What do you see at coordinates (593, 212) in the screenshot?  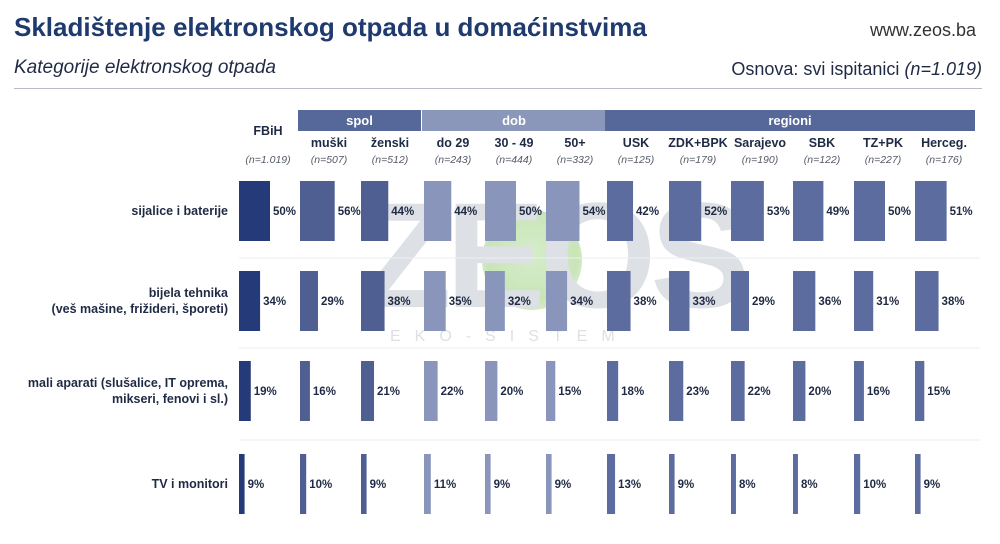 I see `bar-value-label: 54%` at bounding box center [593, 212].